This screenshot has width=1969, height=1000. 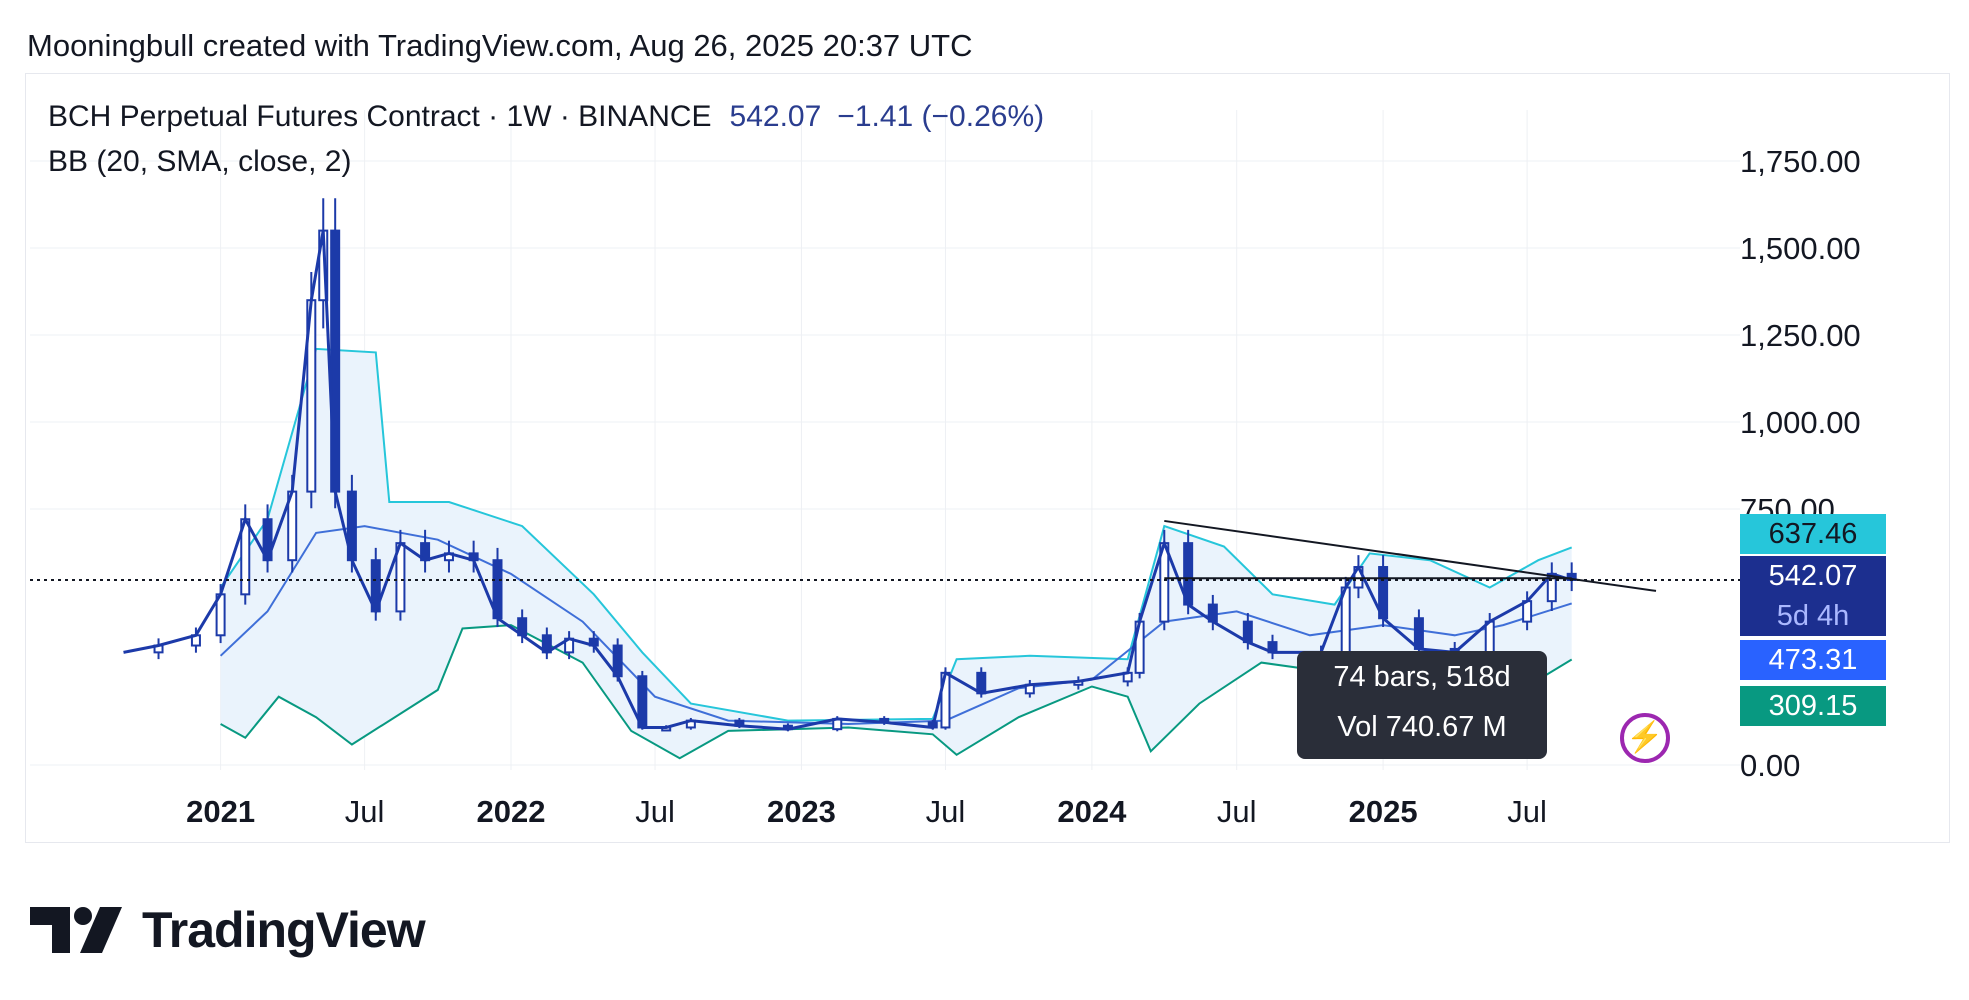 What do you see at coordinates (1813, 706) in the screenshot?
I see `lower-band-label: 309.15` at bounding box center [1813, 706].